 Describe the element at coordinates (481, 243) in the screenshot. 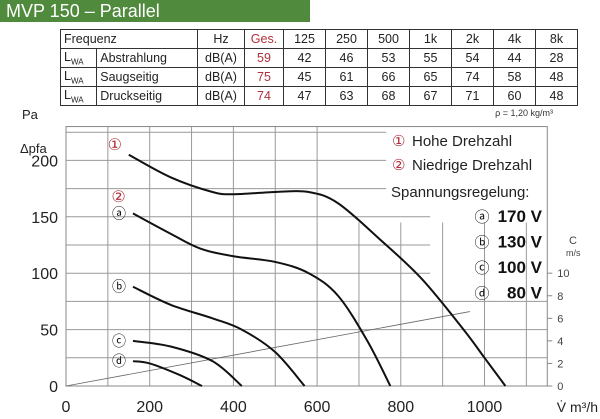

I see `legend-mark: ⓑ` at that location.